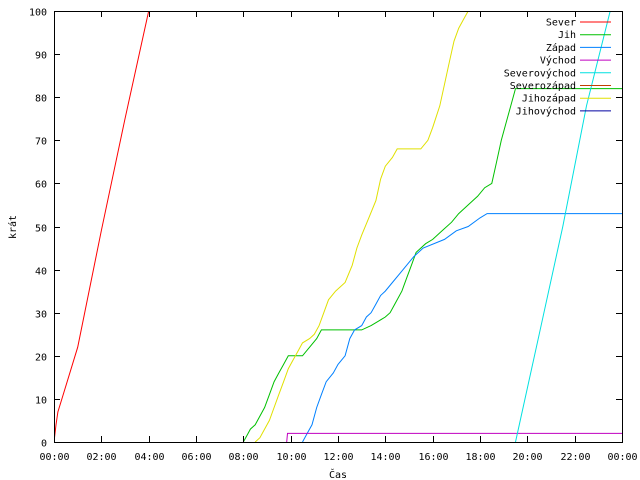  What do you see at coordinates (291, 457) in the screenshot?
I see `x-tick-label: 10:00` at bounding box center [291, 457].